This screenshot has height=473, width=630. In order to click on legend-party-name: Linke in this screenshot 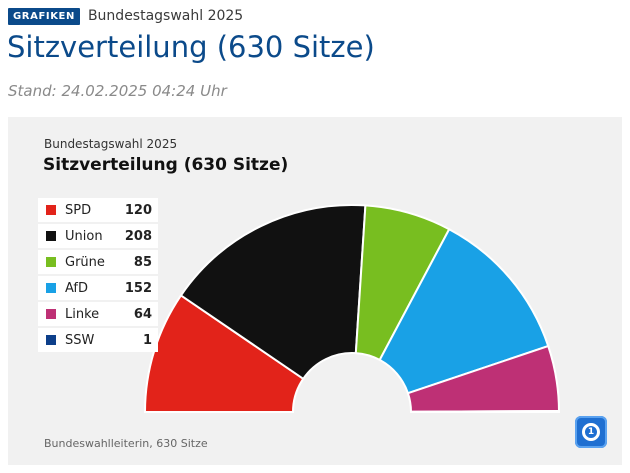, I will do `click(82, 314)`.